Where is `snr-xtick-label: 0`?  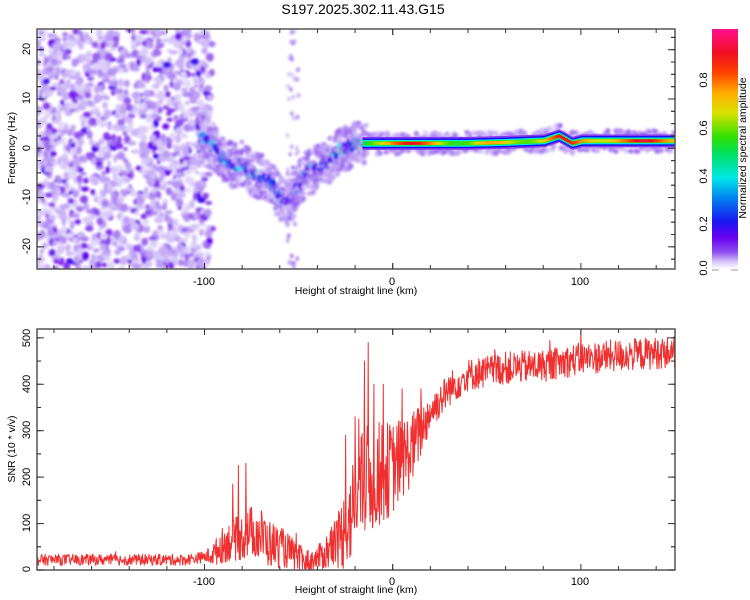
snr-xtick-label: 0 is located at coordinates (392, 582).